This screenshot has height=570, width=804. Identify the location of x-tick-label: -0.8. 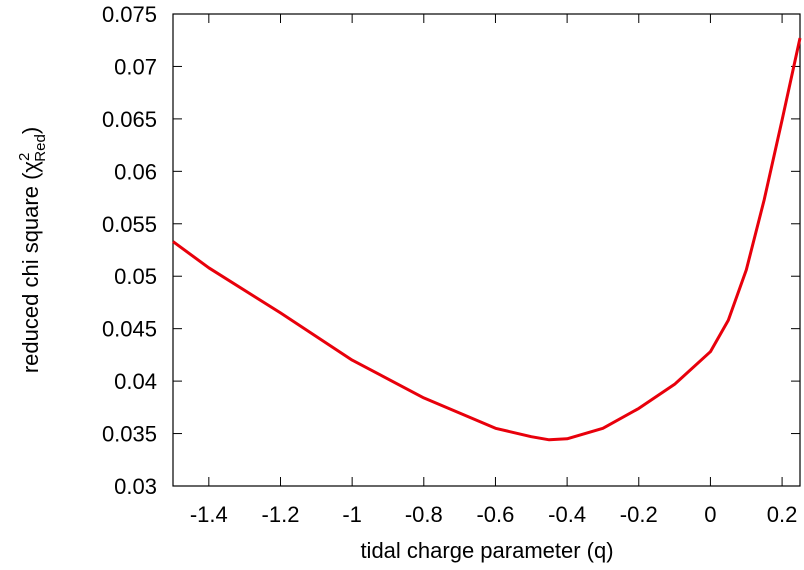
(424, 514).